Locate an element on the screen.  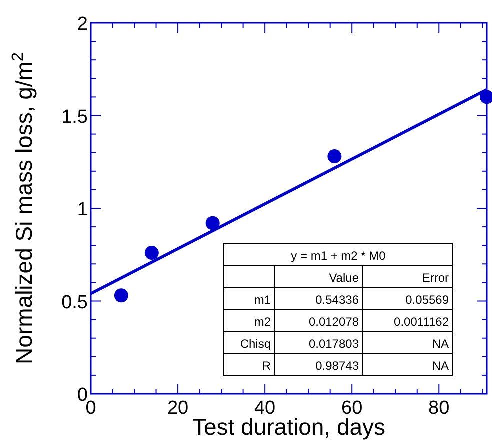
annotation: 0.54336 is located at coordinates (338, 300).